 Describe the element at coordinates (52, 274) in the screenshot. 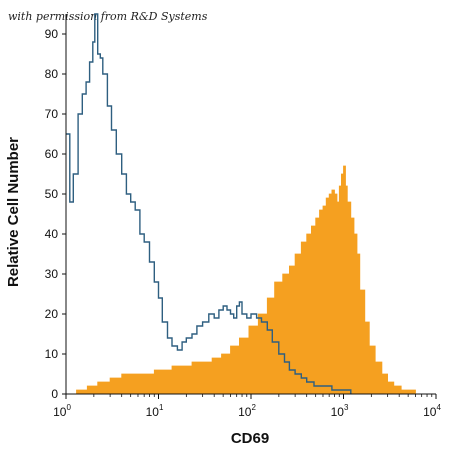

I see `y-tick-label: 30` at that location.